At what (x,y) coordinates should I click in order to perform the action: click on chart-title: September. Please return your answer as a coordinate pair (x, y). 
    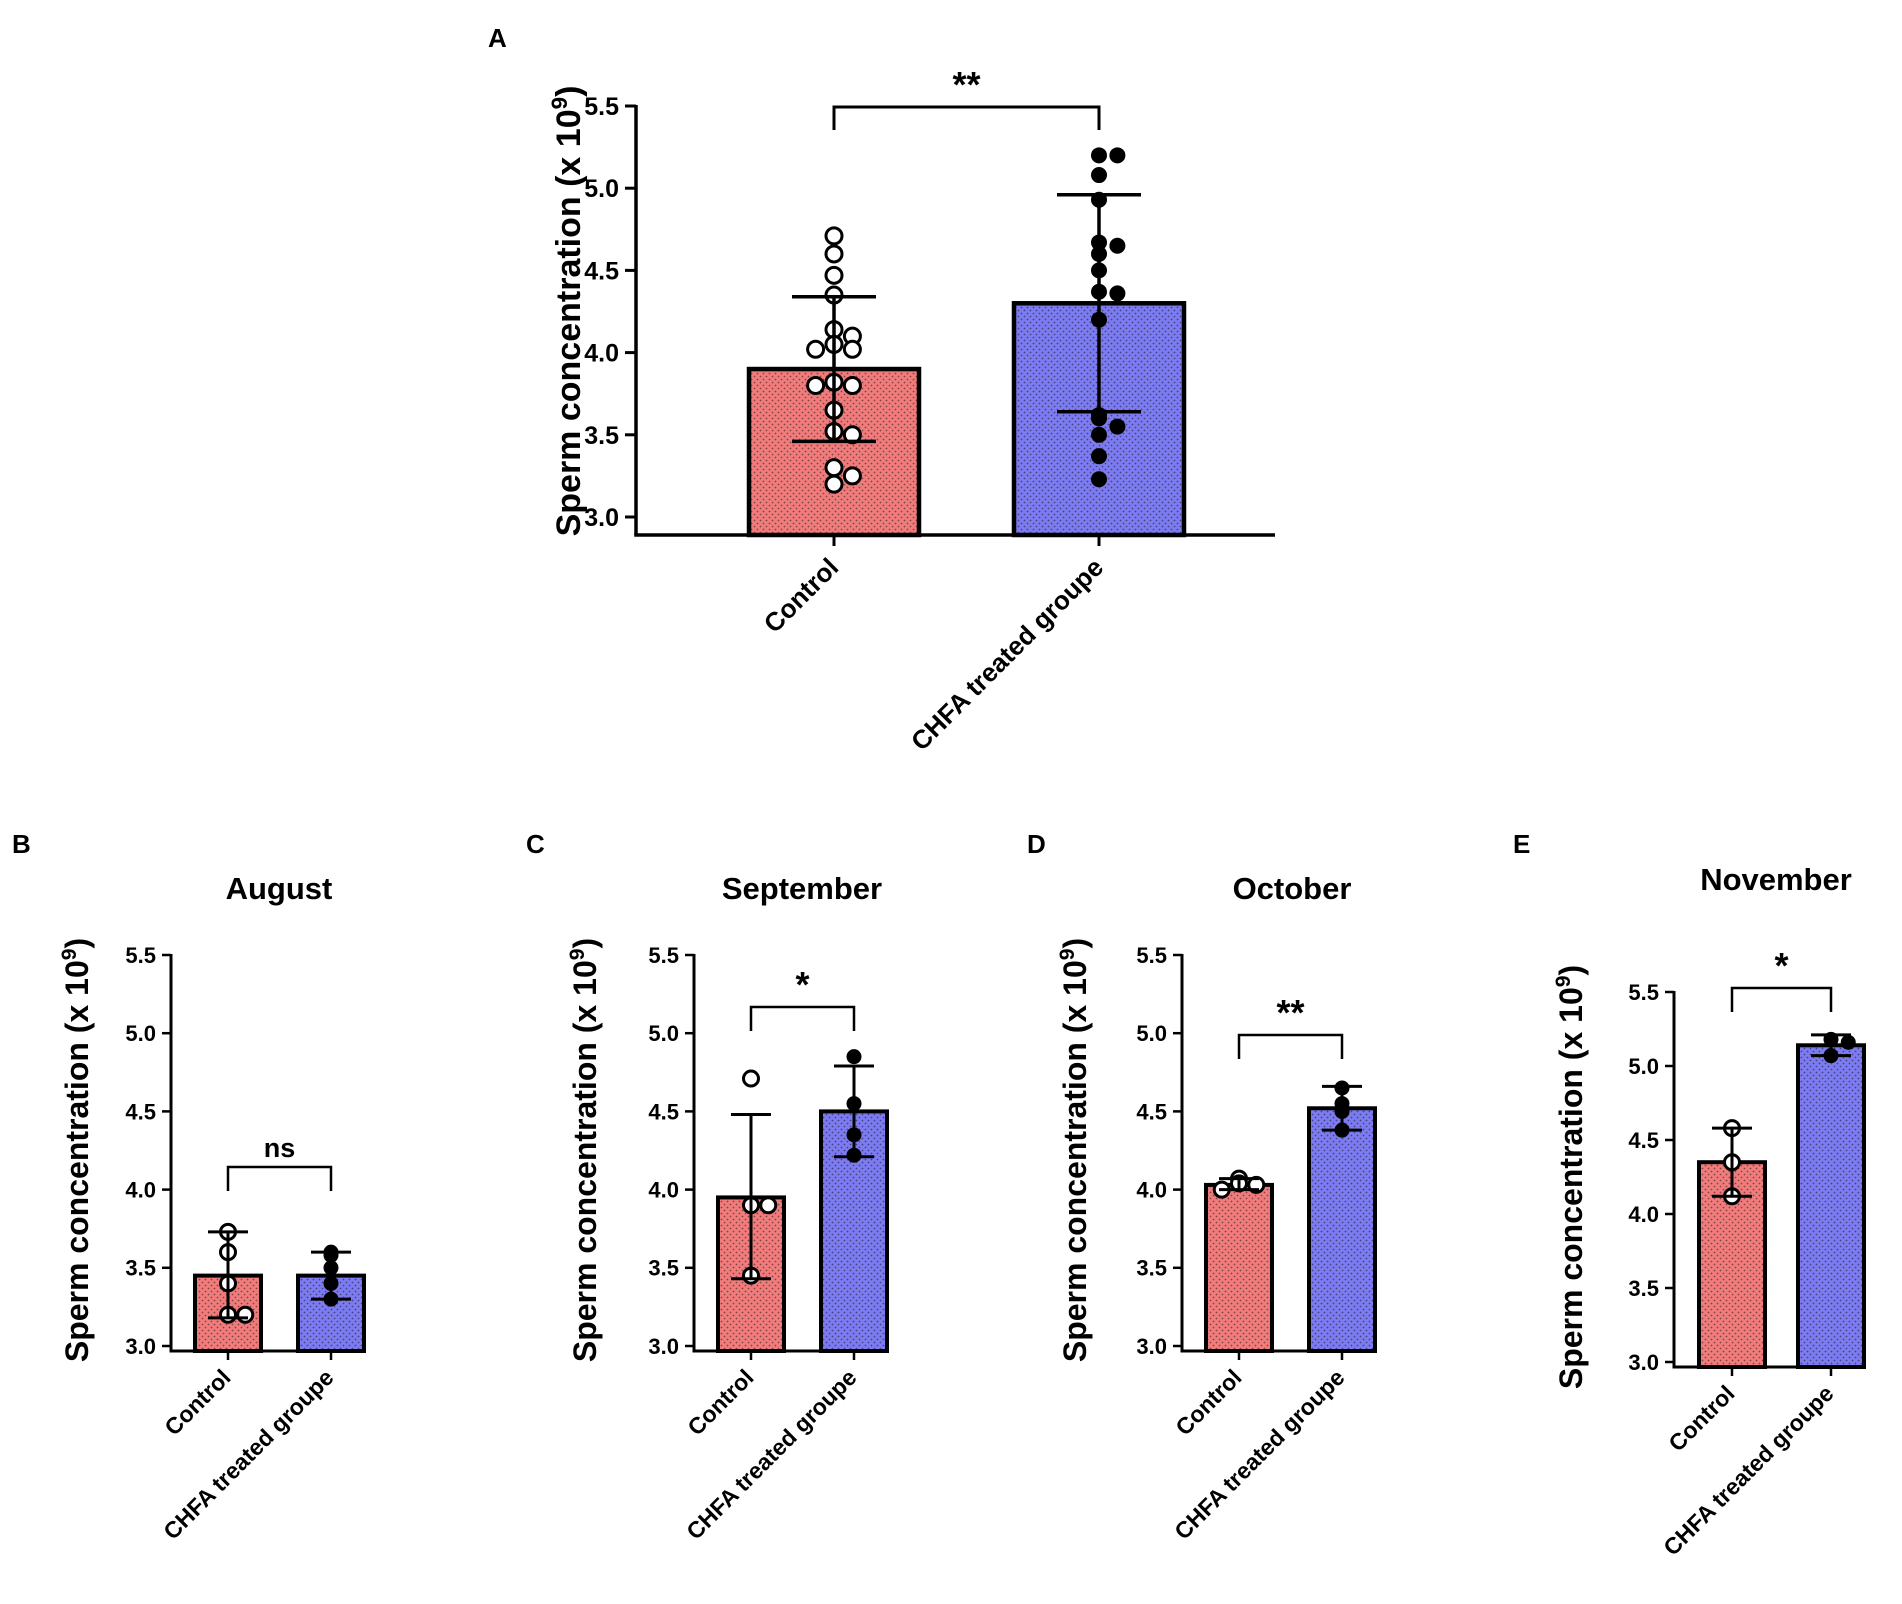
    Looking at the image, I should click on (802, 888).